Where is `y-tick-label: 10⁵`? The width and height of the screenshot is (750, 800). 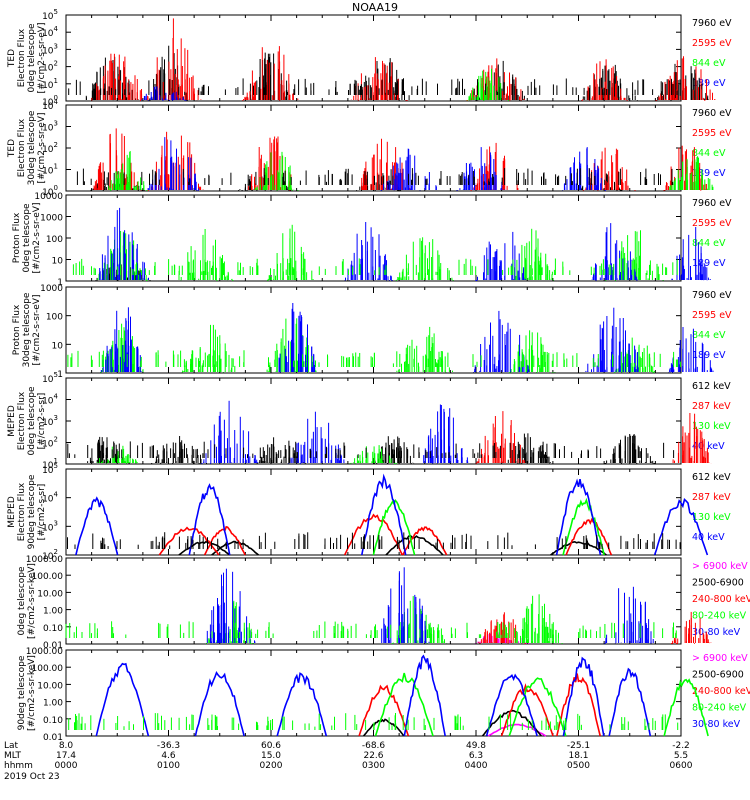 y-tick-label: 10⁵ is located at coordinates (50, 15).